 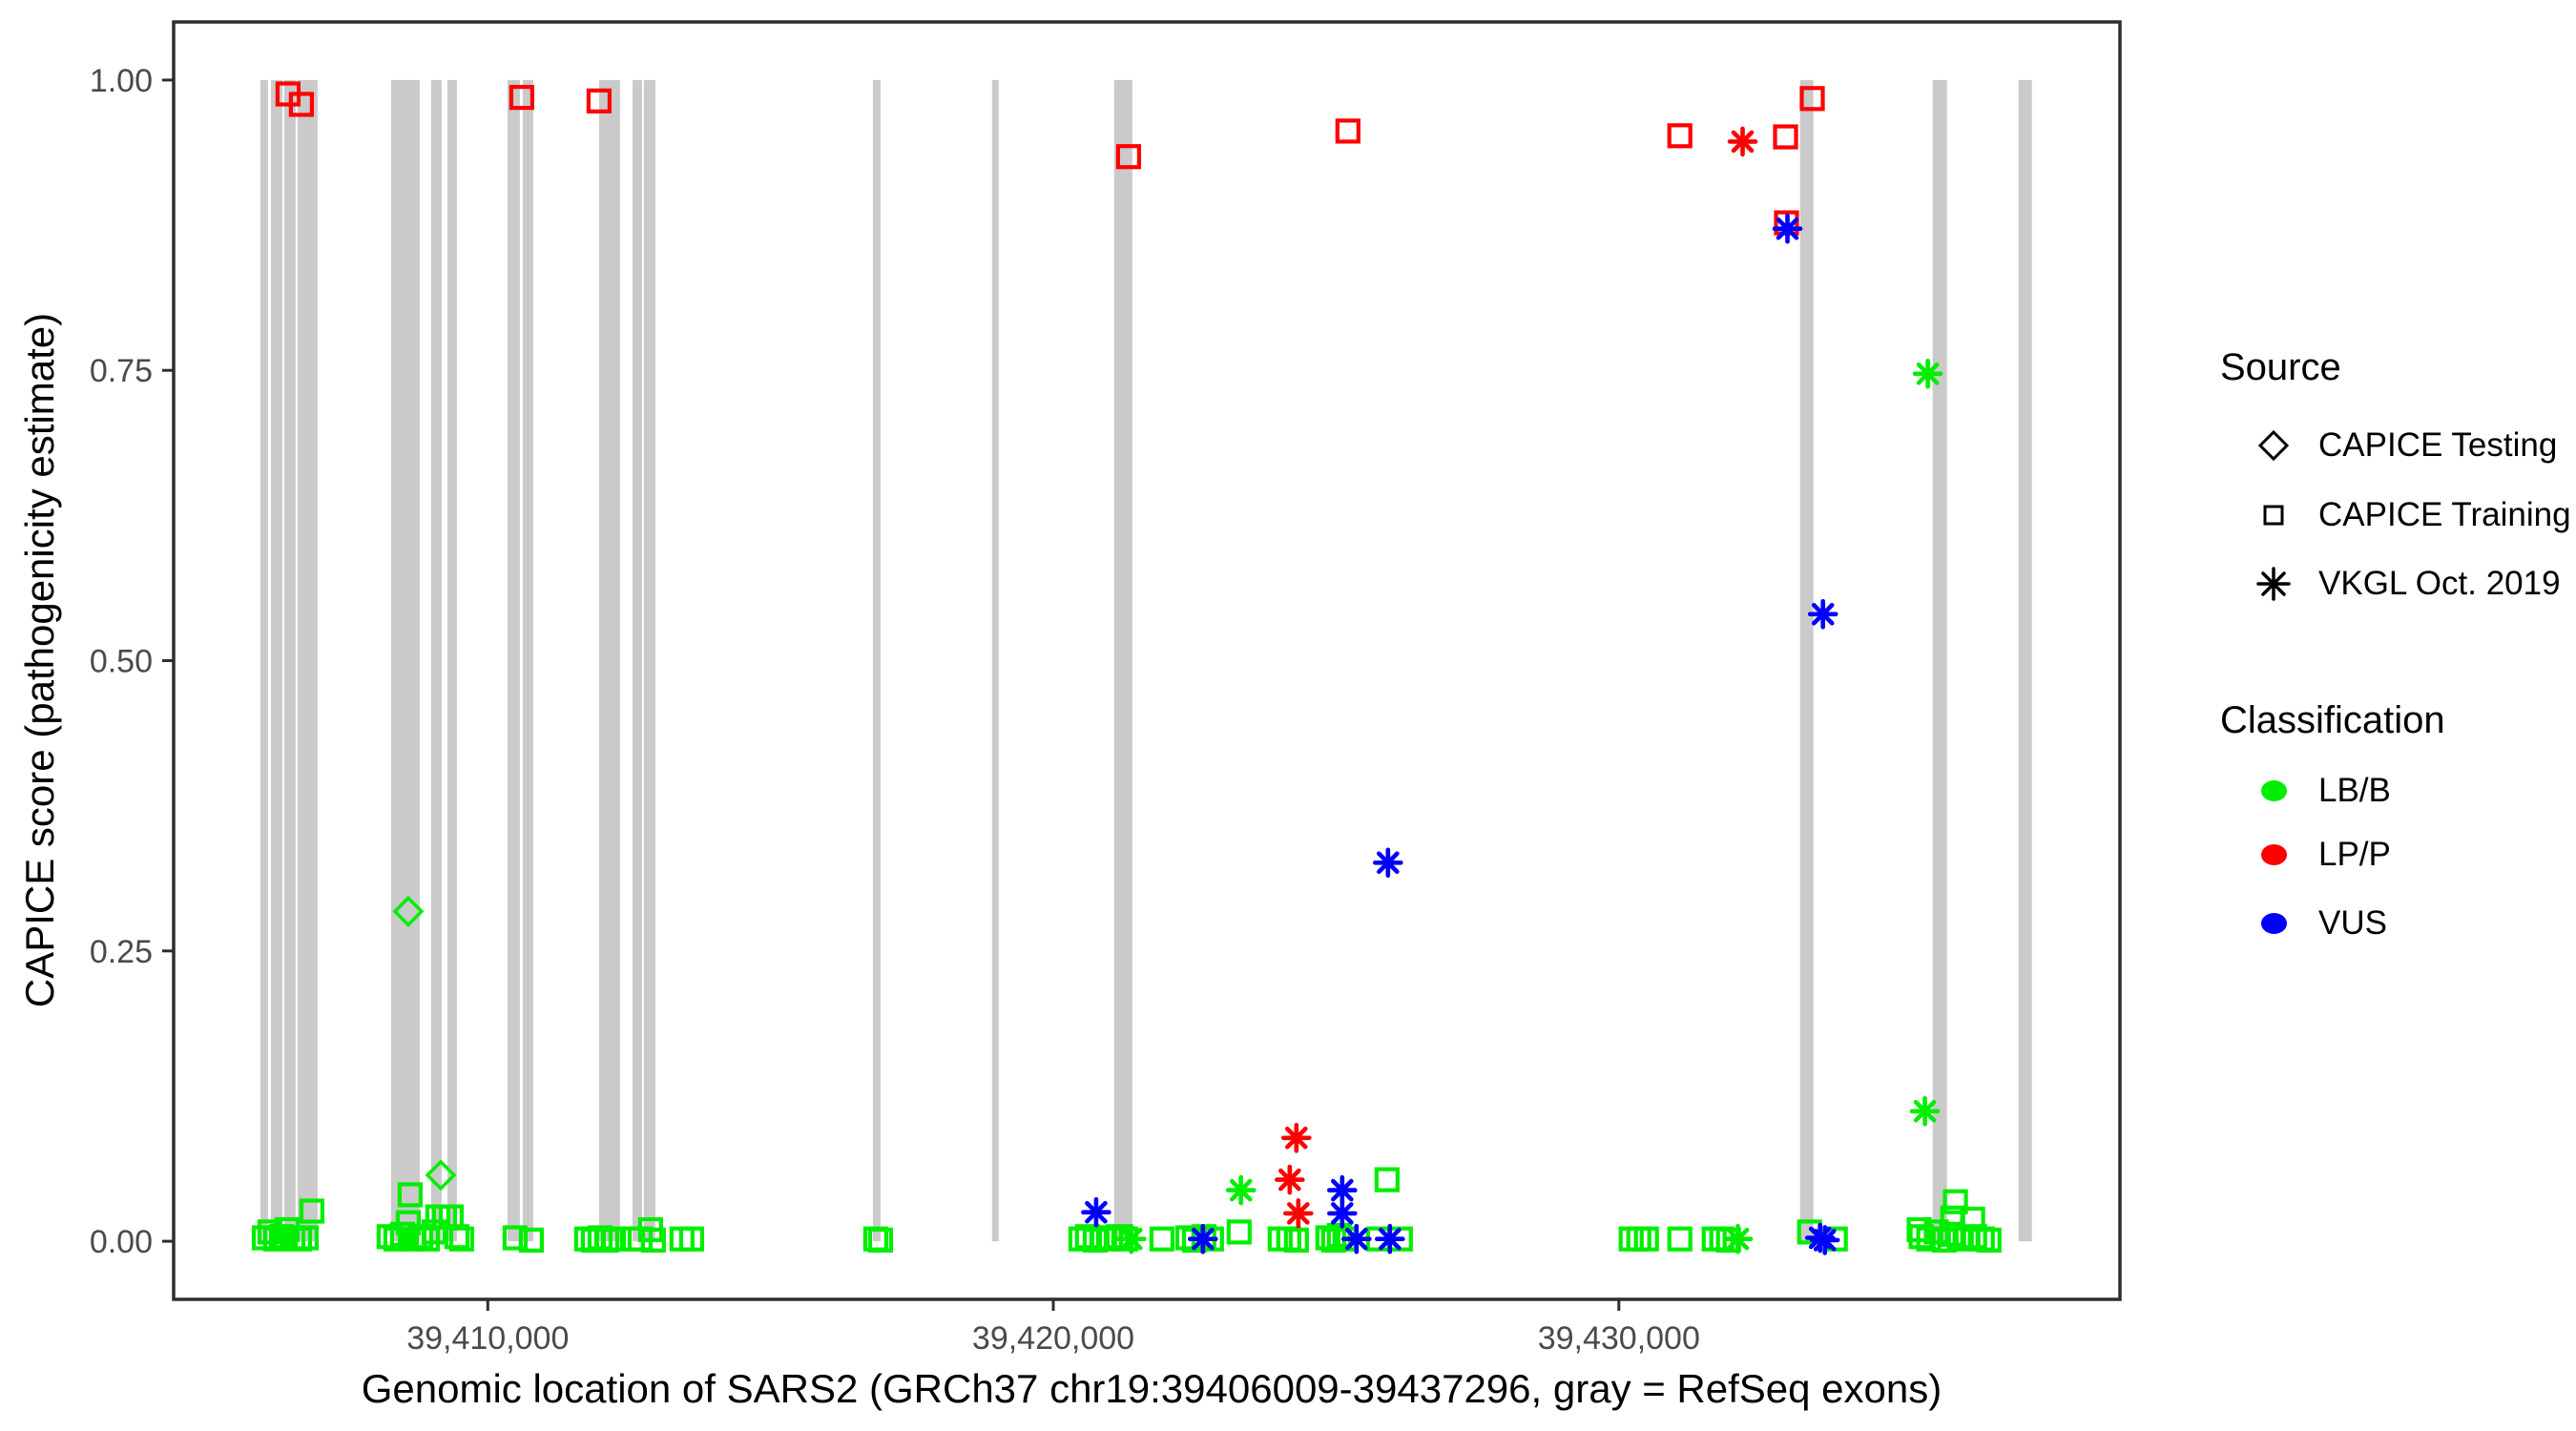 What do you see at coordinates (39, 660) in the screenshot?
I see `y-axis-title: CAPICE score (pathogenicity estimate)` at bounding box center [39, 660].